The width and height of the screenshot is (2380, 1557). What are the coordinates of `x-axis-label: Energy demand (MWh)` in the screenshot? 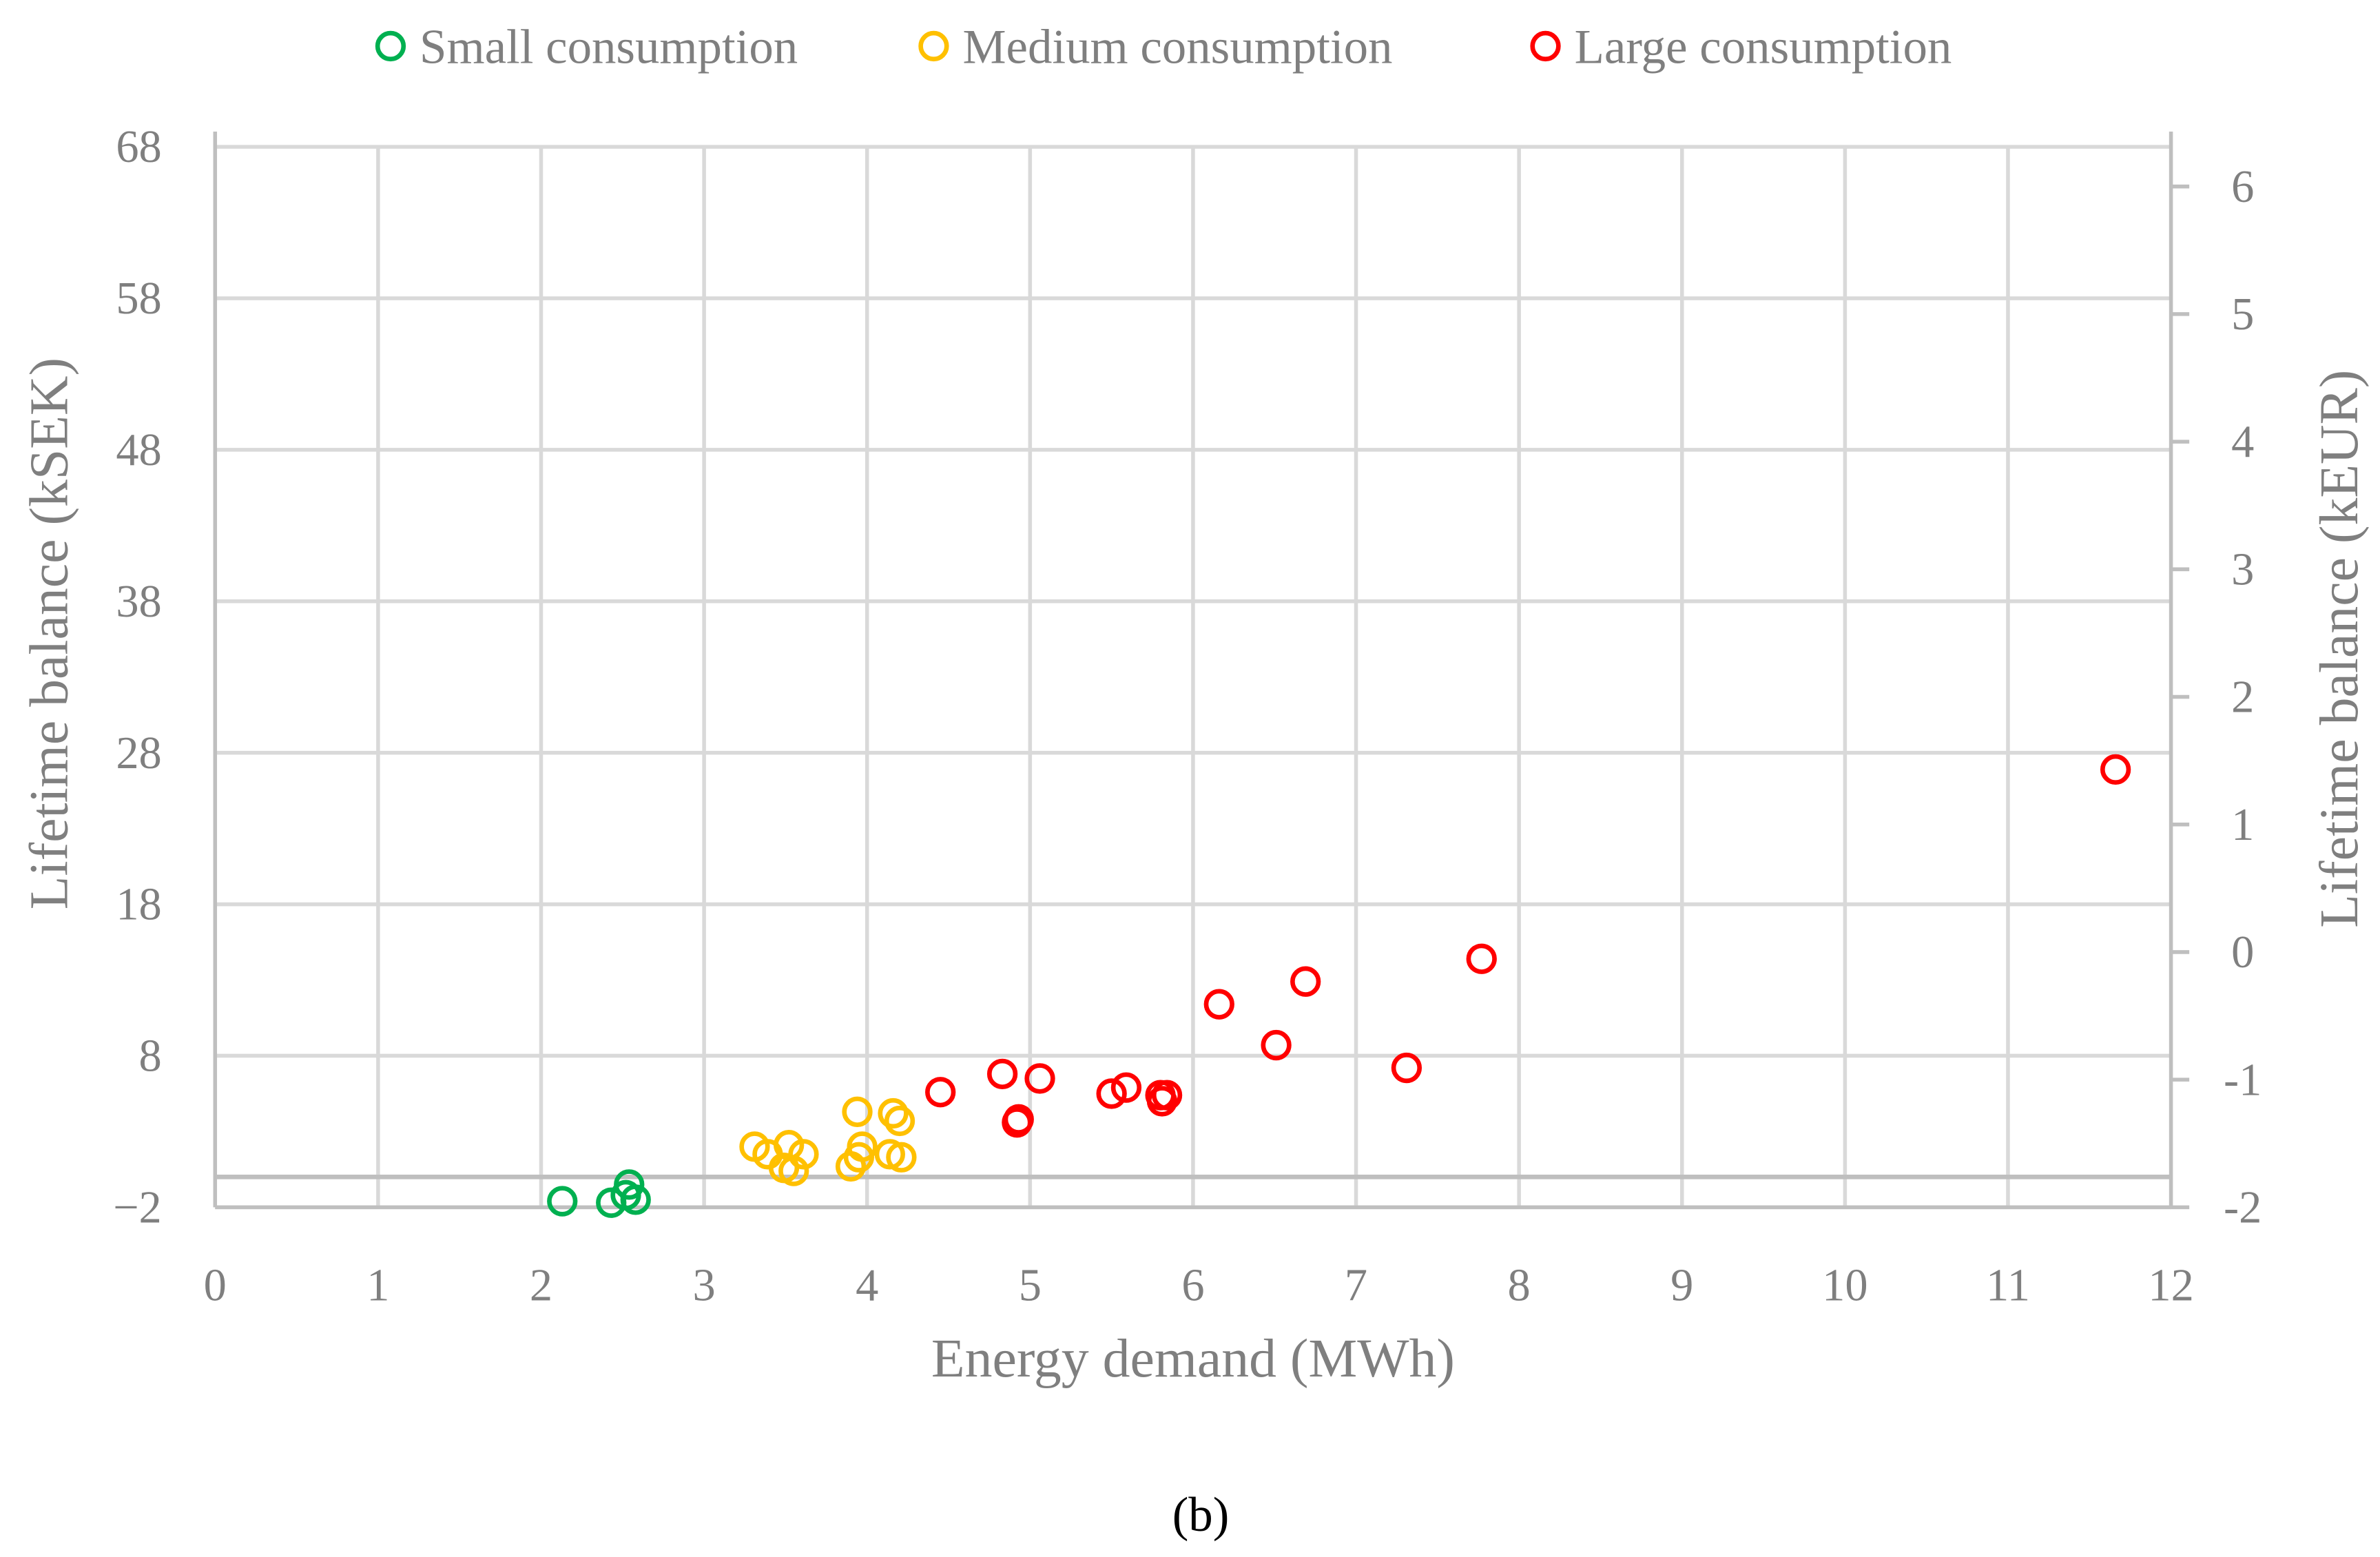 It's located at (1193, 1358).